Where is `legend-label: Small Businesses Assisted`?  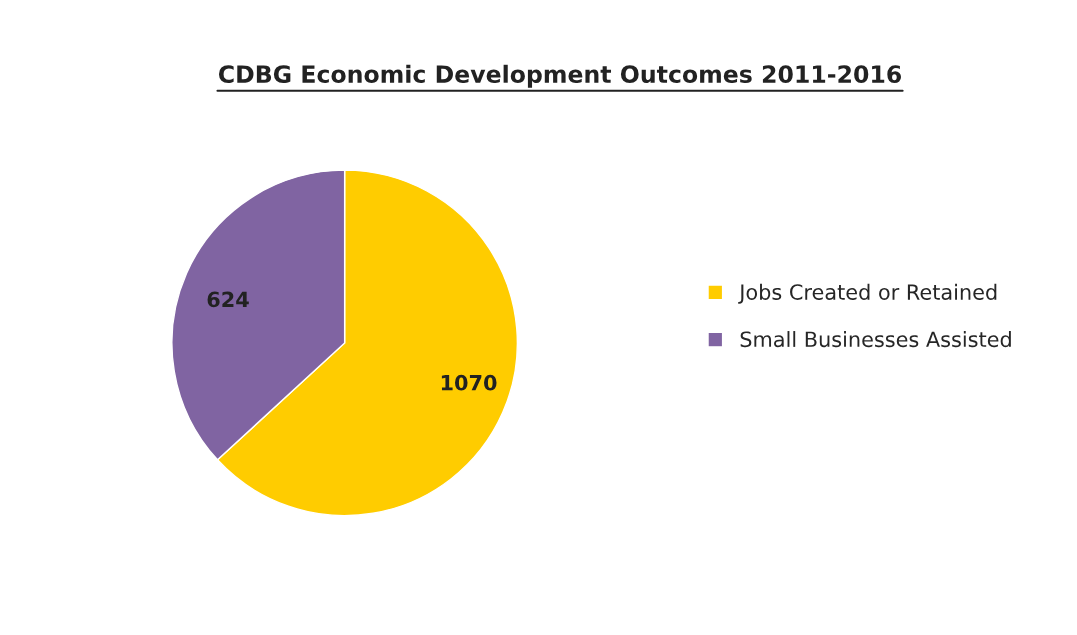 legend-label: Small Businesses Assisted is located at coordinates (875, 339).